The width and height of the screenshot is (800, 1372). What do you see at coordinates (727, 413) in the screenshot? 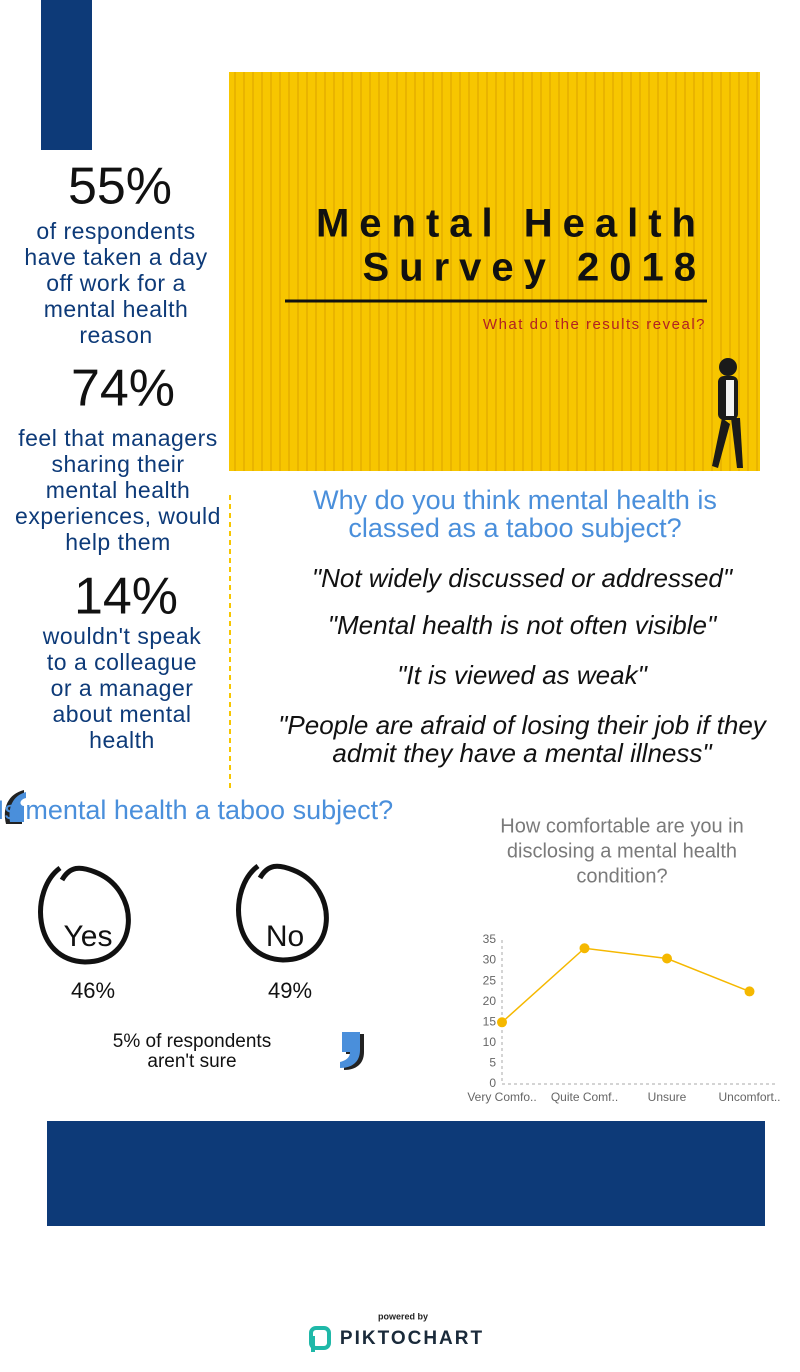
I see `person` at bounding box center [727, 413].